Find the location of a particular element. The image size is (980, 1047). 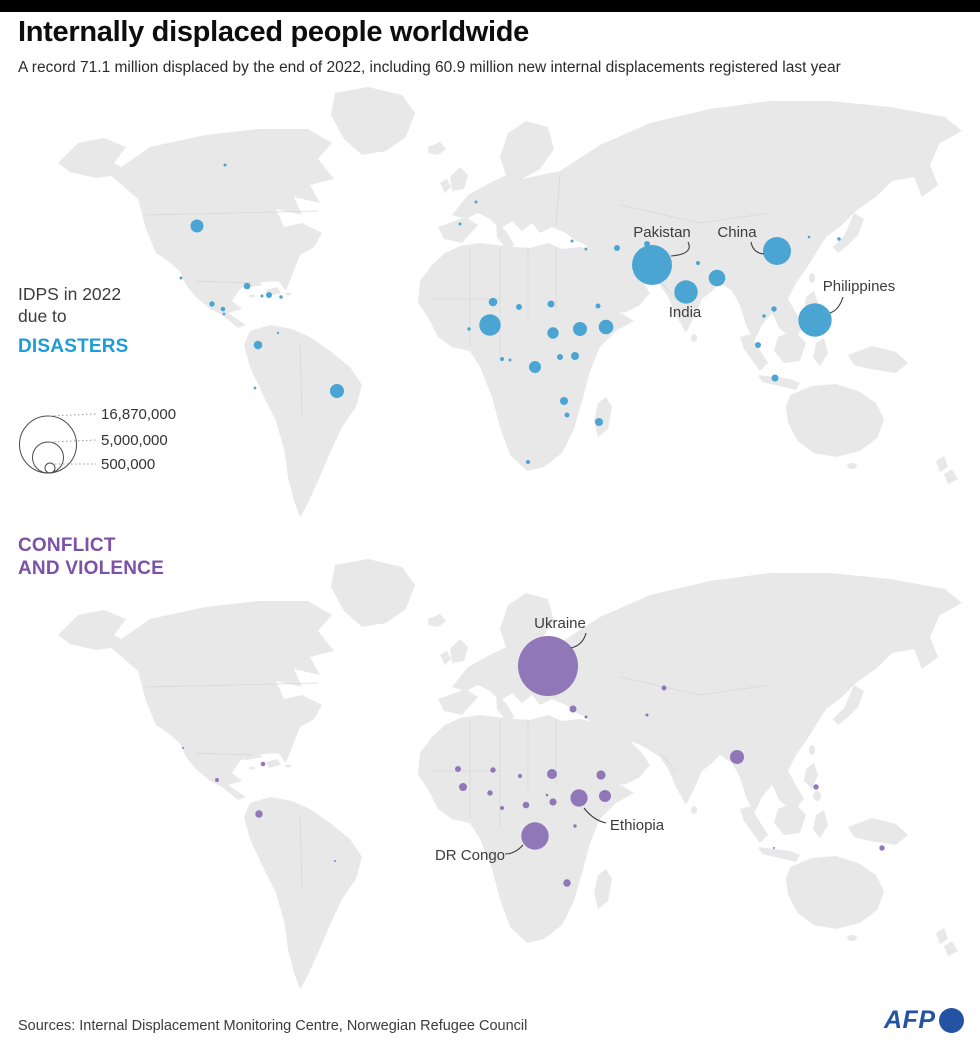

disasters-labels: Pakistan China India Philippines is located at coordinates (764, 272).